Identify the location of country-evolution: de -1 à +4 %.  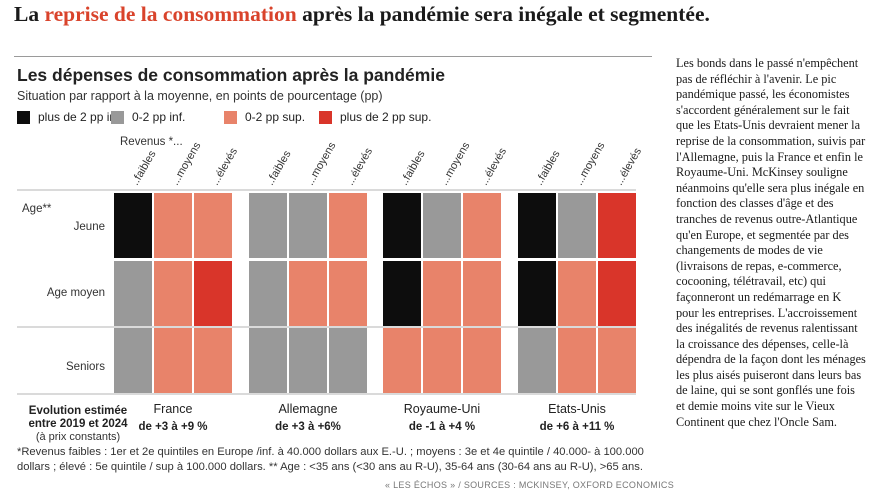
(442, 427).